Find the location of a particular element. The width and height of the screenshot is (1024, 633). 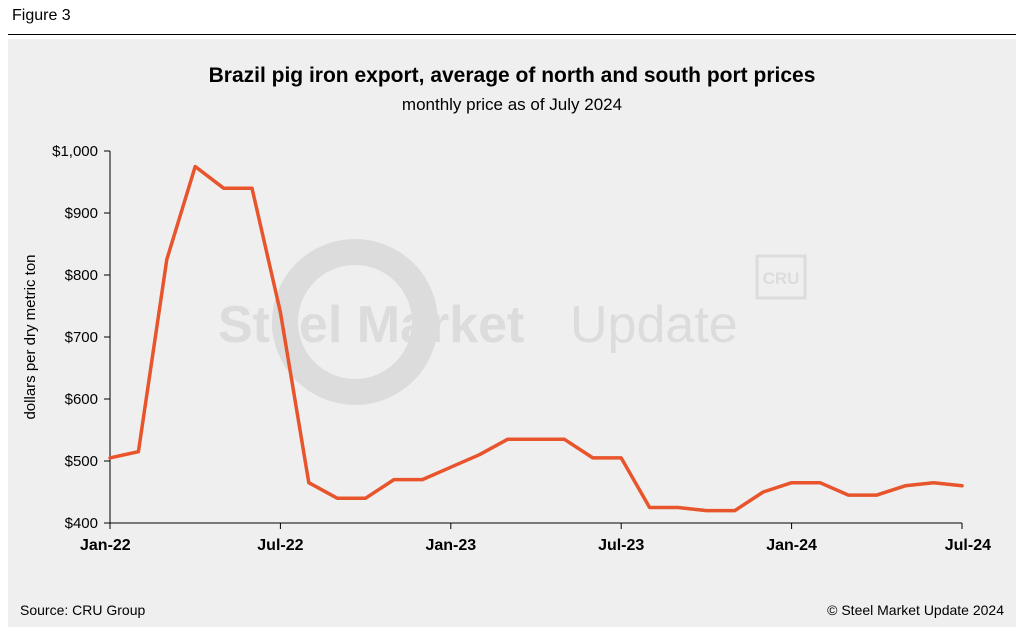

watermark-text-bold: Steel Market is located at coordinates (371, 325).